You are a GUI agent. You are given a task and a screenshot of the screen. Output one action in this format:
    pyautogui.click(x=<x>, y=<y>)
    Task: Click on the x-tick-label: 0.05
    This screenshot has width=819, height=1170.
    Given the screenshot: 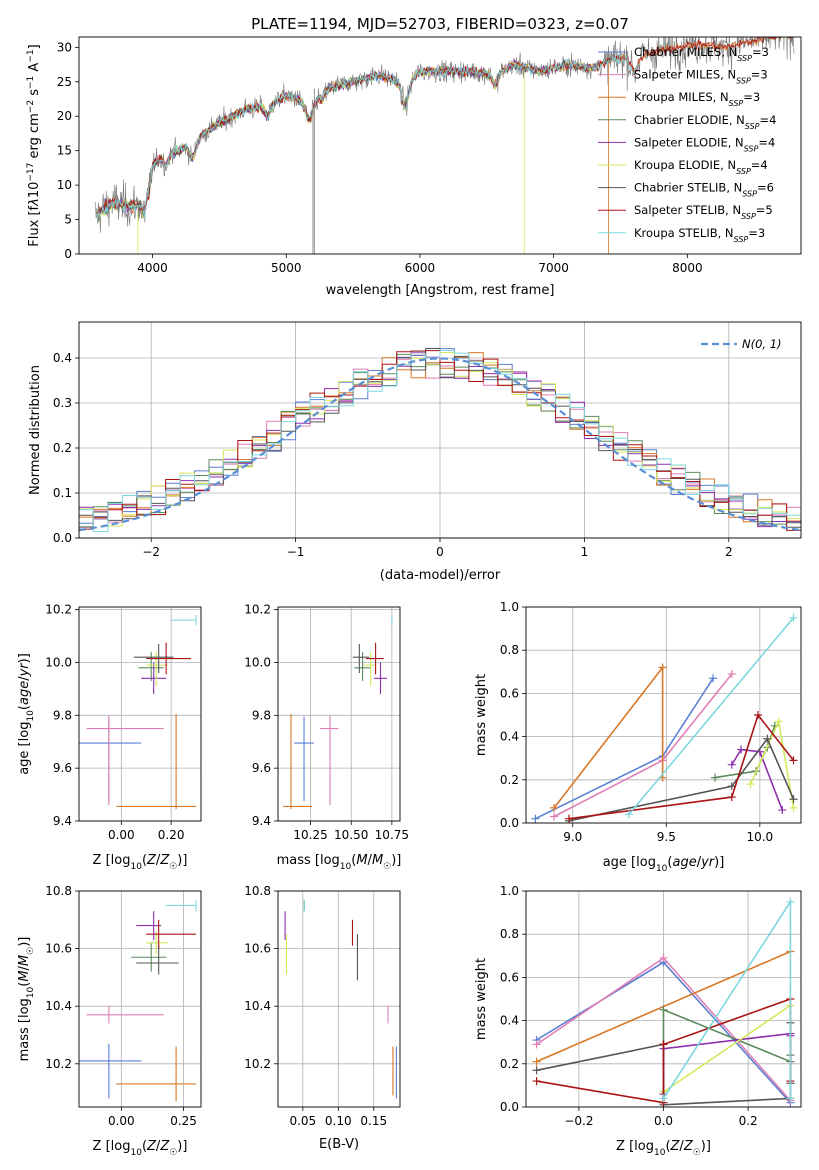 What is the action you would take?
    pyautogui.click(x=302, y=1121)
    